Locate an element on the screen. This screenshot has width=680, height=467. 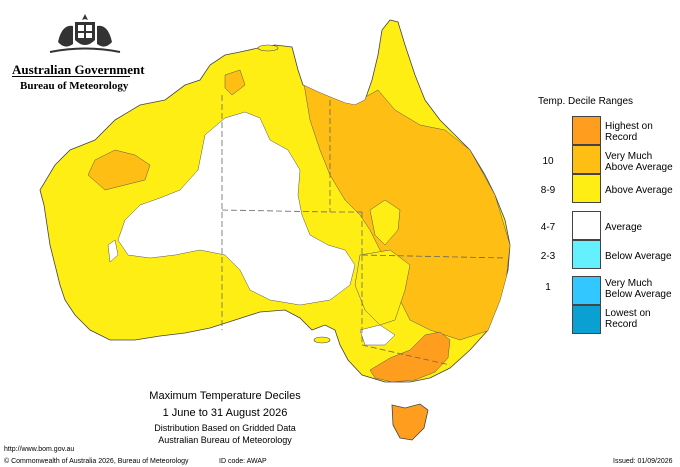
logo-divider is located at coordinates (71, 76).